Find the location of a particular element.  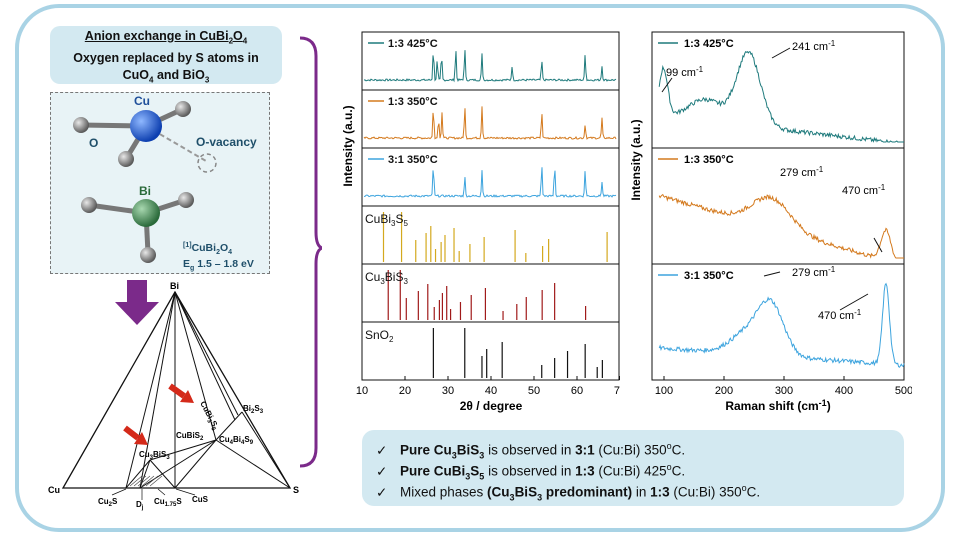

xrd-reference-label-part: SnO is located at coordinates (377, 335).